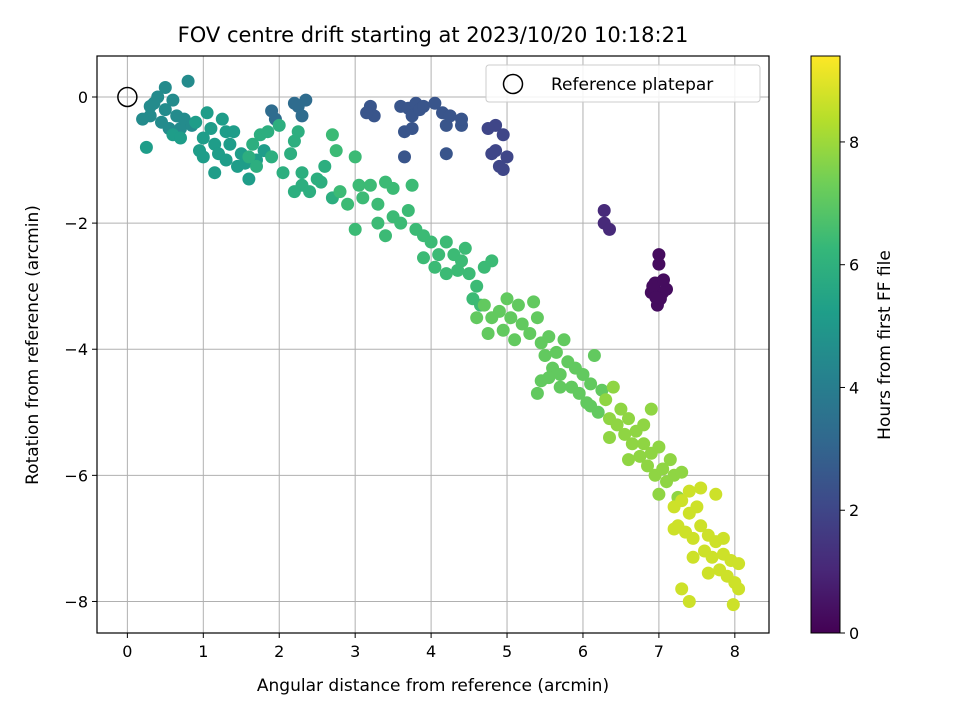 This screenshot has width=960, height=720. I want to click on colorbar-tick-label: 6, so click(854, 265).